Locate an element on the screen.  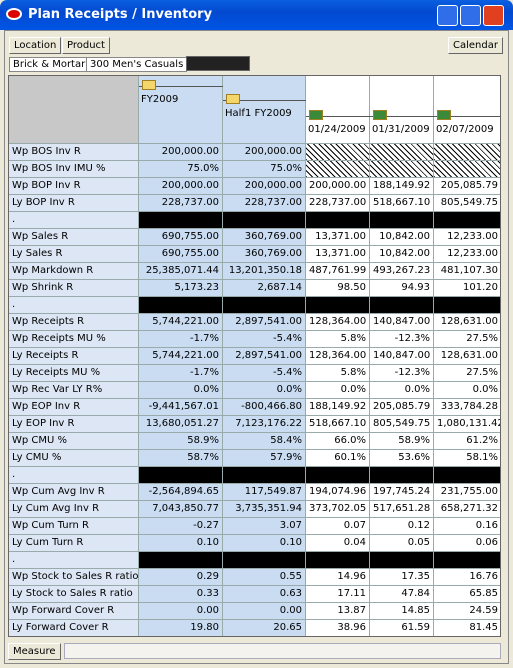
value-cell: 0.29 is located at coordinates (181, 577).